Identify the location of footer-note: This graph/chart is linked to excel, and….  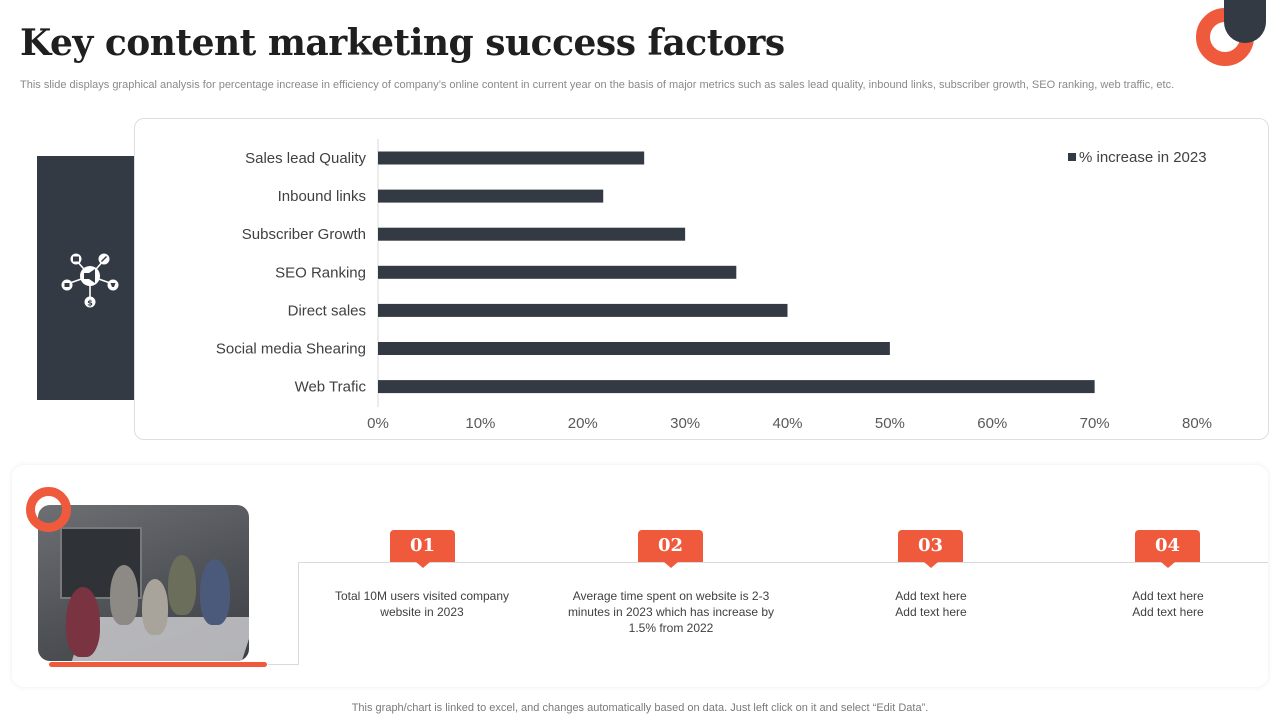
(640, 708).